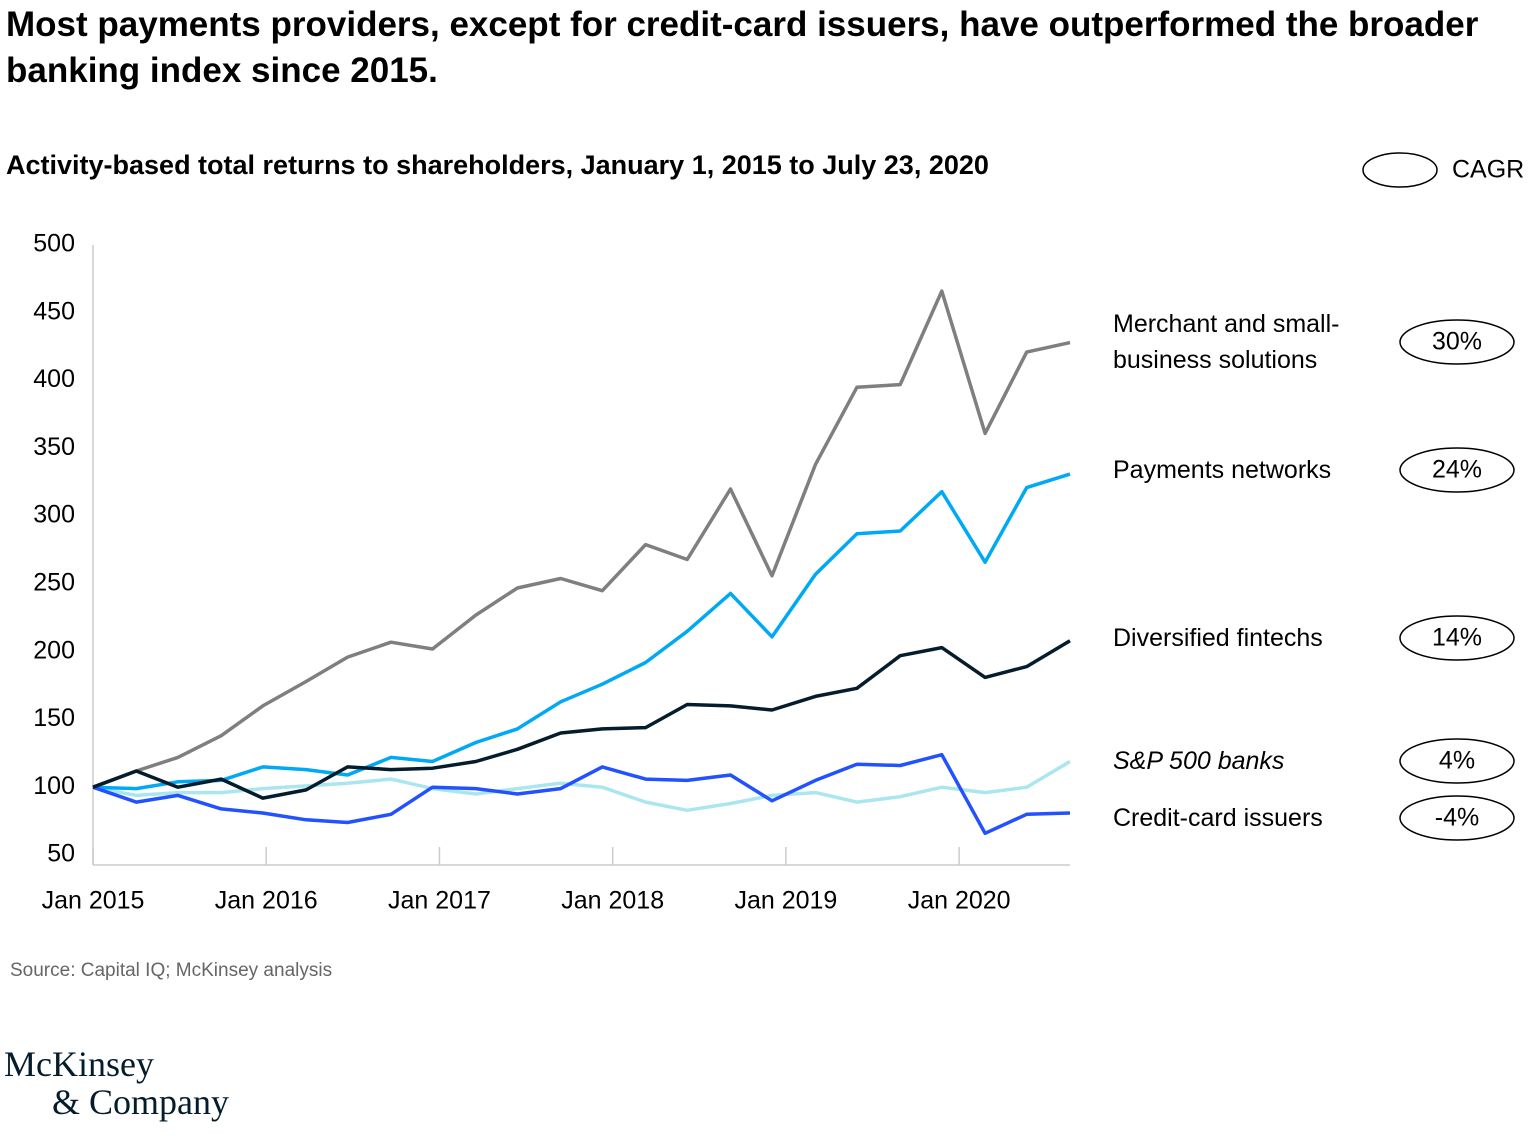  I want to click on series-label: Credit-card issuers, so click(1218, 818).